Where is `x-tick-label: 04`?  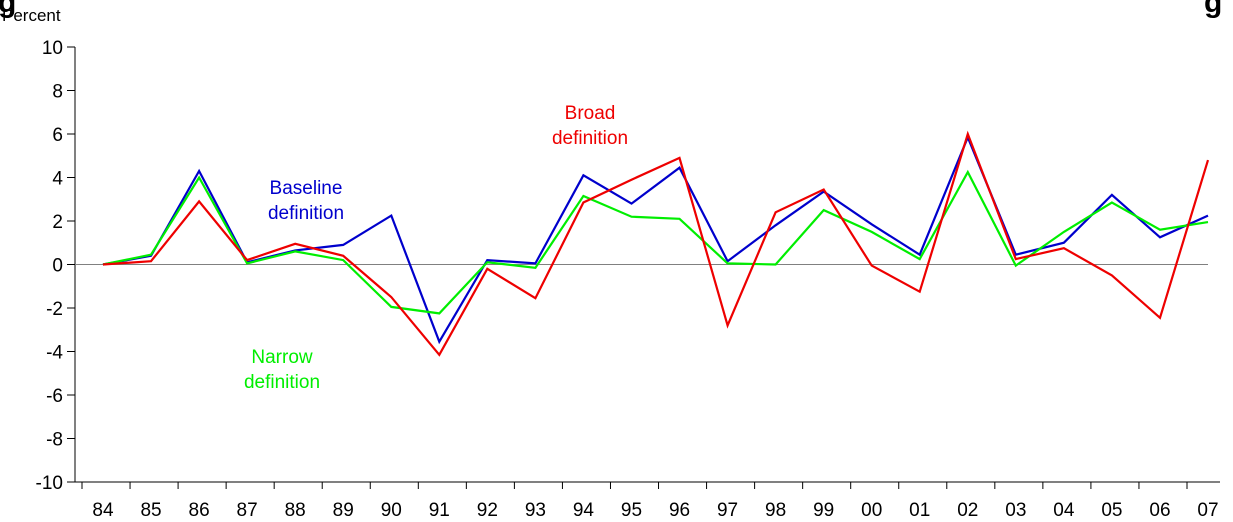
x-tick-label: 04 is located at coordinates (1064, 510).